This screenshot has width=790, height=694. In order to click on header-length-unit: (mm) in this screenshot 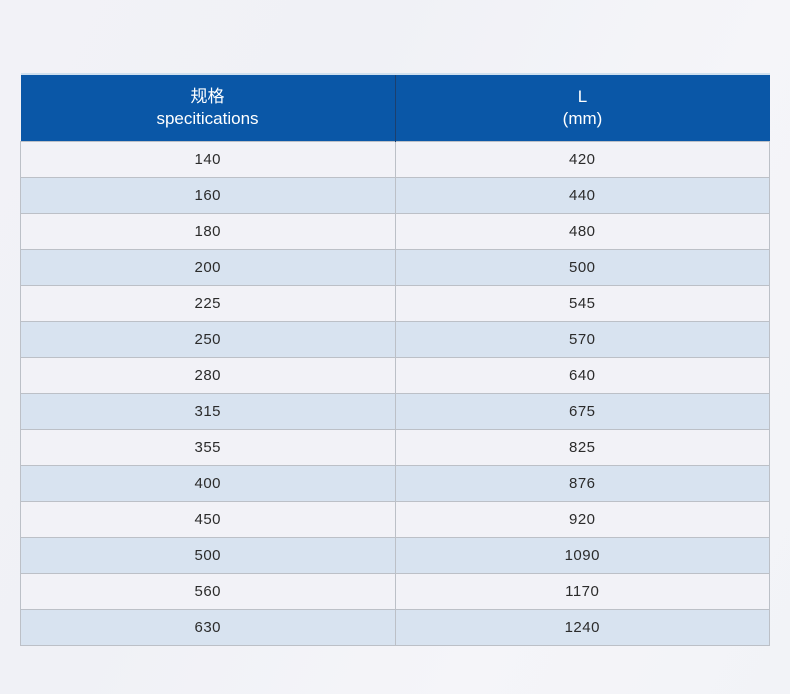, I will do `click(582, 118)`.